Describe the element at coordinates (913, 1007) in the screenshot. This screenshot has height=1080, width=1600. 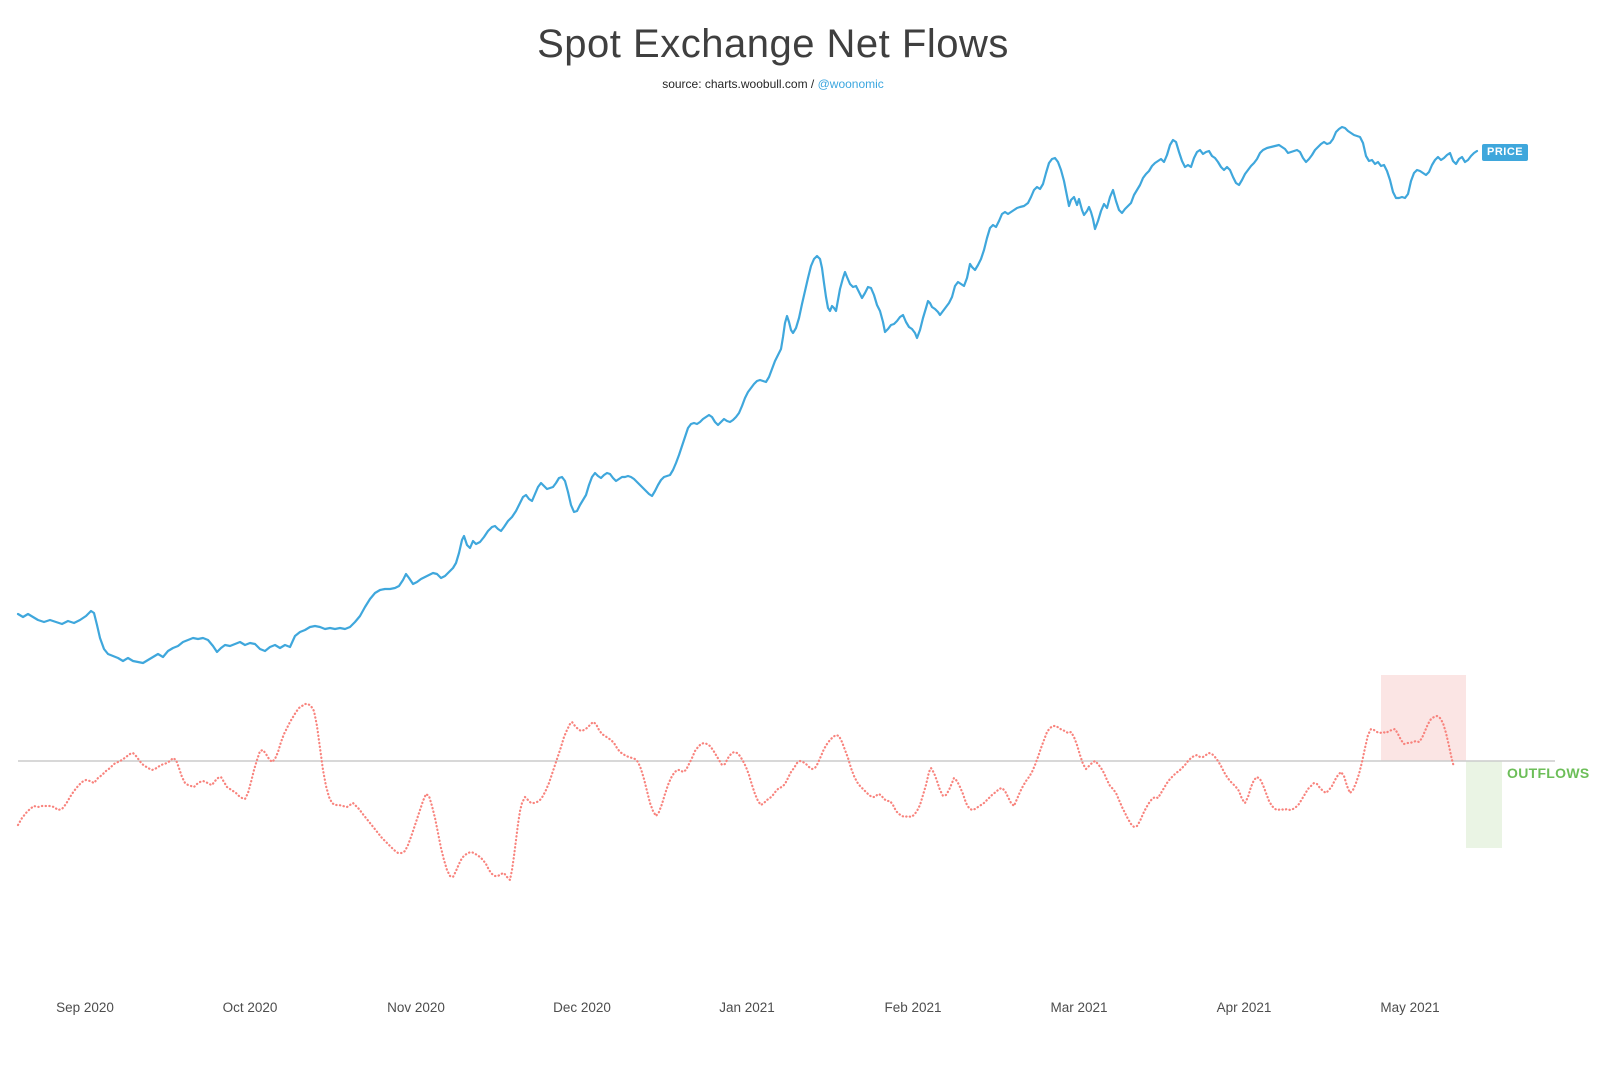
I see `x-axis-label-feb-2021: Feb 2021` at that location.